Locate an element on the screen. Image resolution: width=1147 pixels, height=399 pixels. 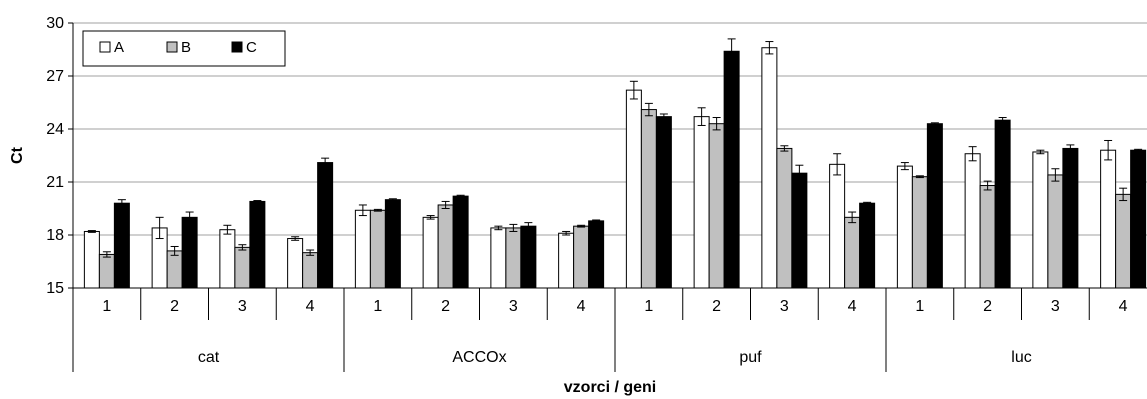
group-label: luc is located at coordinates (1021, 357).